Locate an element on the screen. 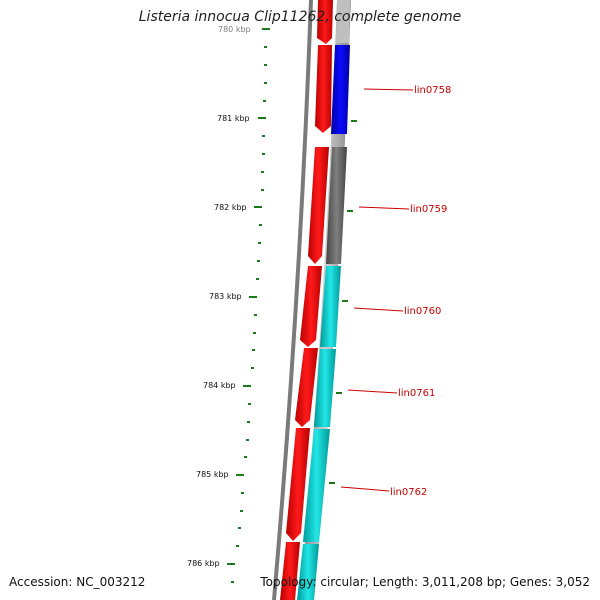  top-gray-feature is located at coordinates (343, 21).